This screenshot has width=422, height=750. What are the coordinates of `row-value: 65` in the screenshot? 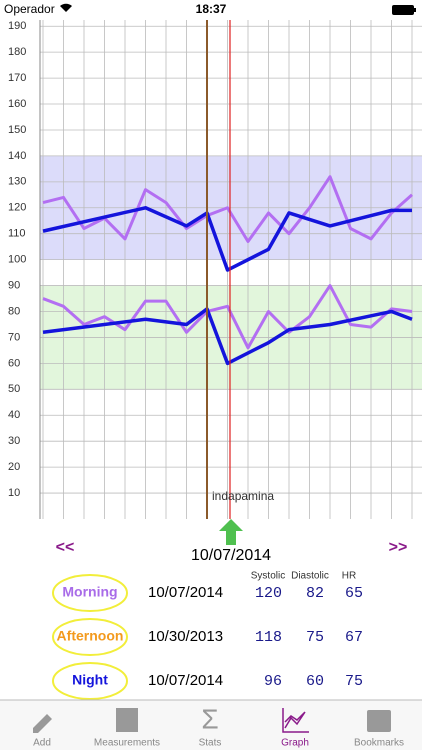 It's located at (354, 593).